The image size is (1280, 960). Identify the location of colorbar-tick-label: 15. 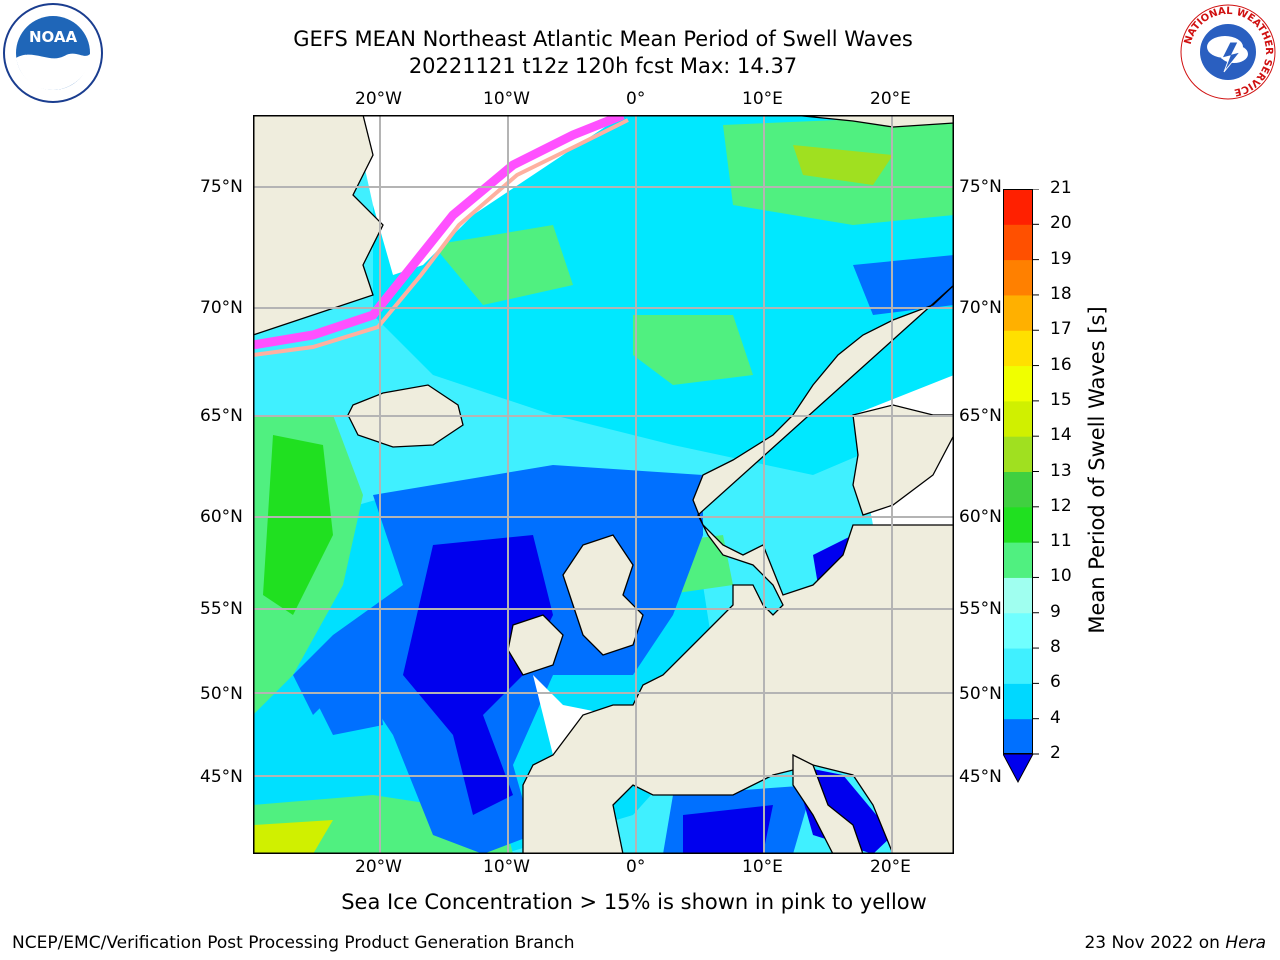
(1061, 399).